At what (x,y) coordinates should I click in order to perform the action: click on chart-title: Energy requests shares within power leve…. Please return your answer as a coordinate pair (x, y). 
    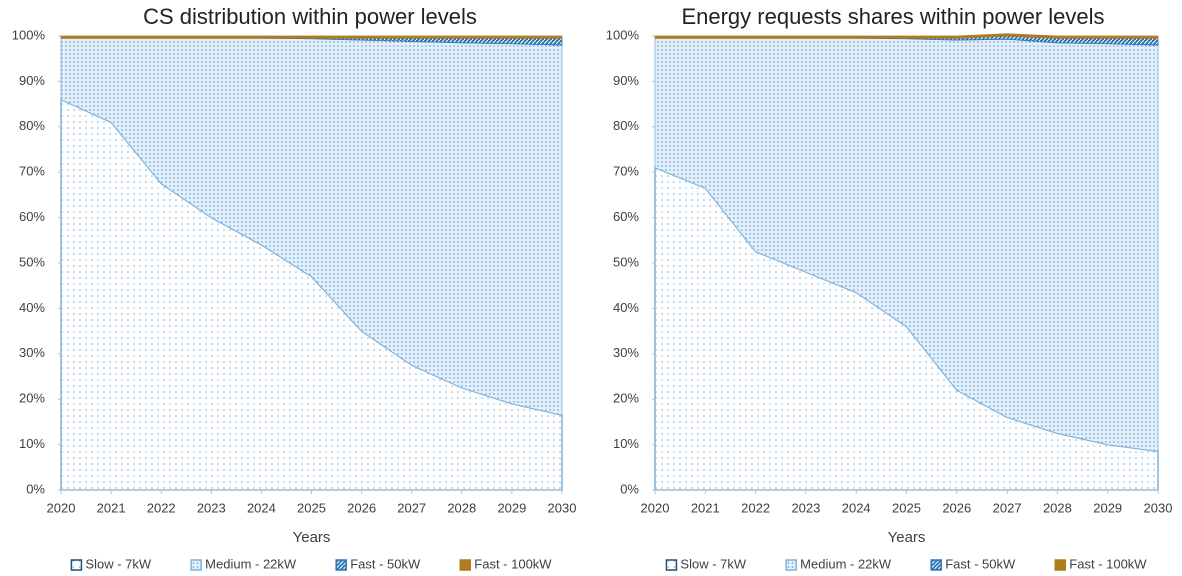
    Looking at the image, I should click on (892, 16).